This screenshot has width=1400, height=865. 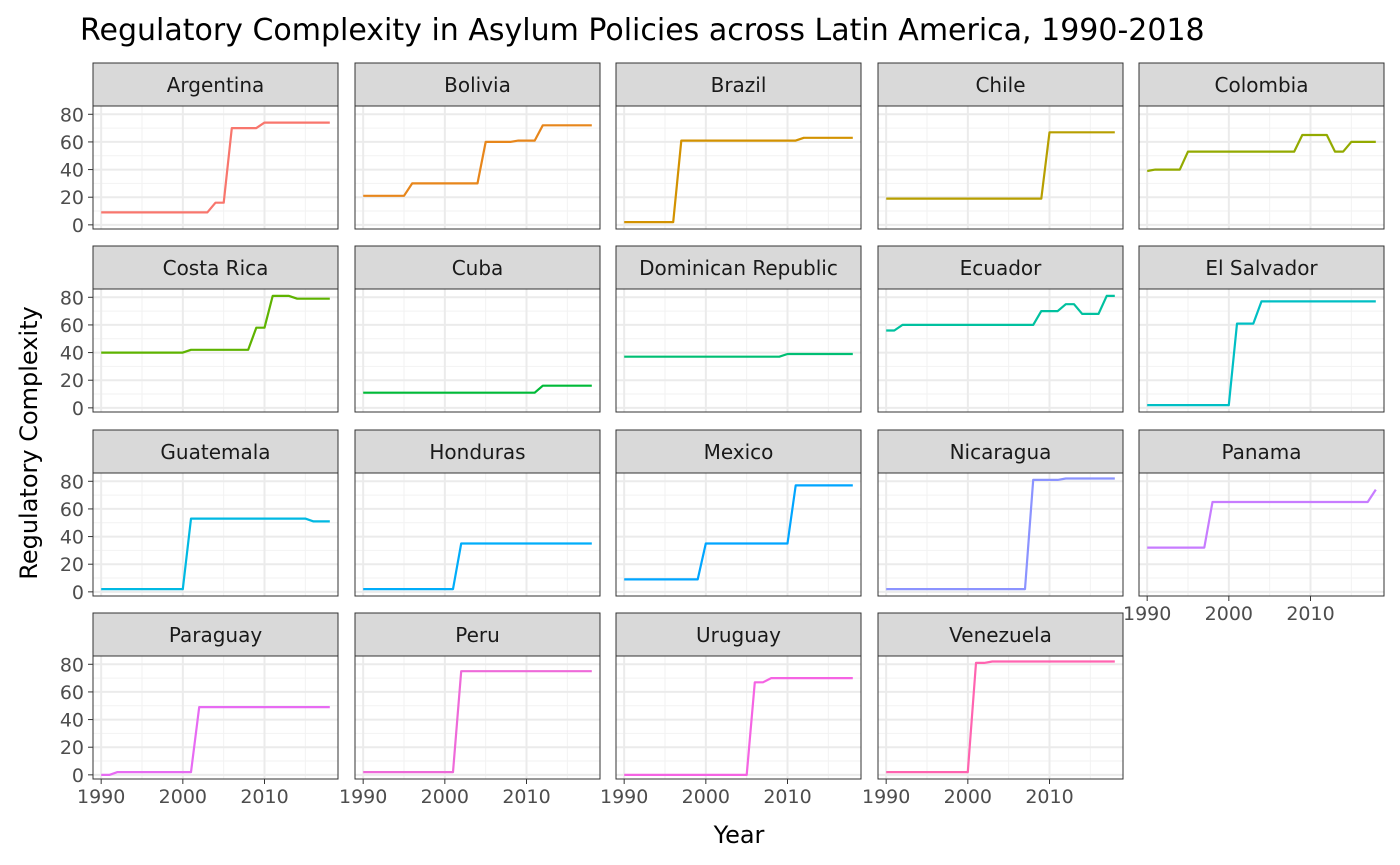 What do you see at coordinates (199, 516) in the screenshot?
I see `facet-guatemala: Guatemala 0 20 40 60 80` at bounding box center [199, 516].